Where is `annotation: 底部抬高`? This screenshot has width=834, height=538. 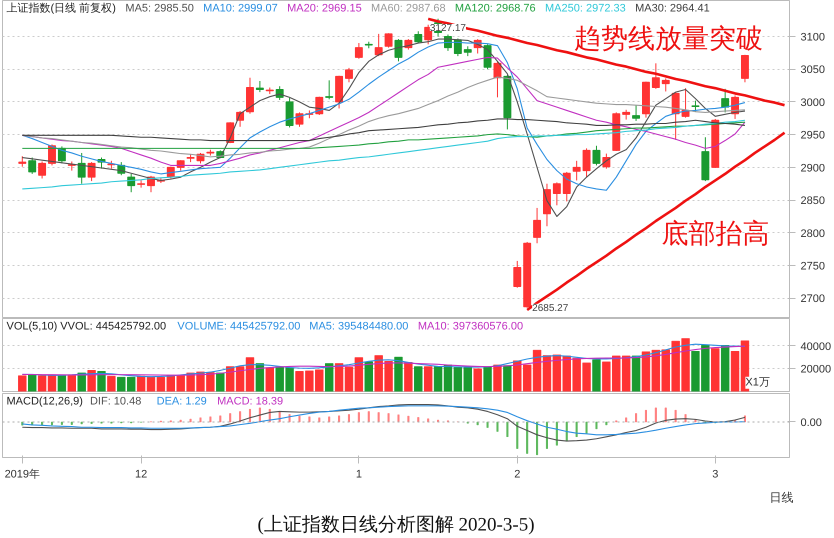 annotation: 底部抬高 is located at coordinates (716, 233).